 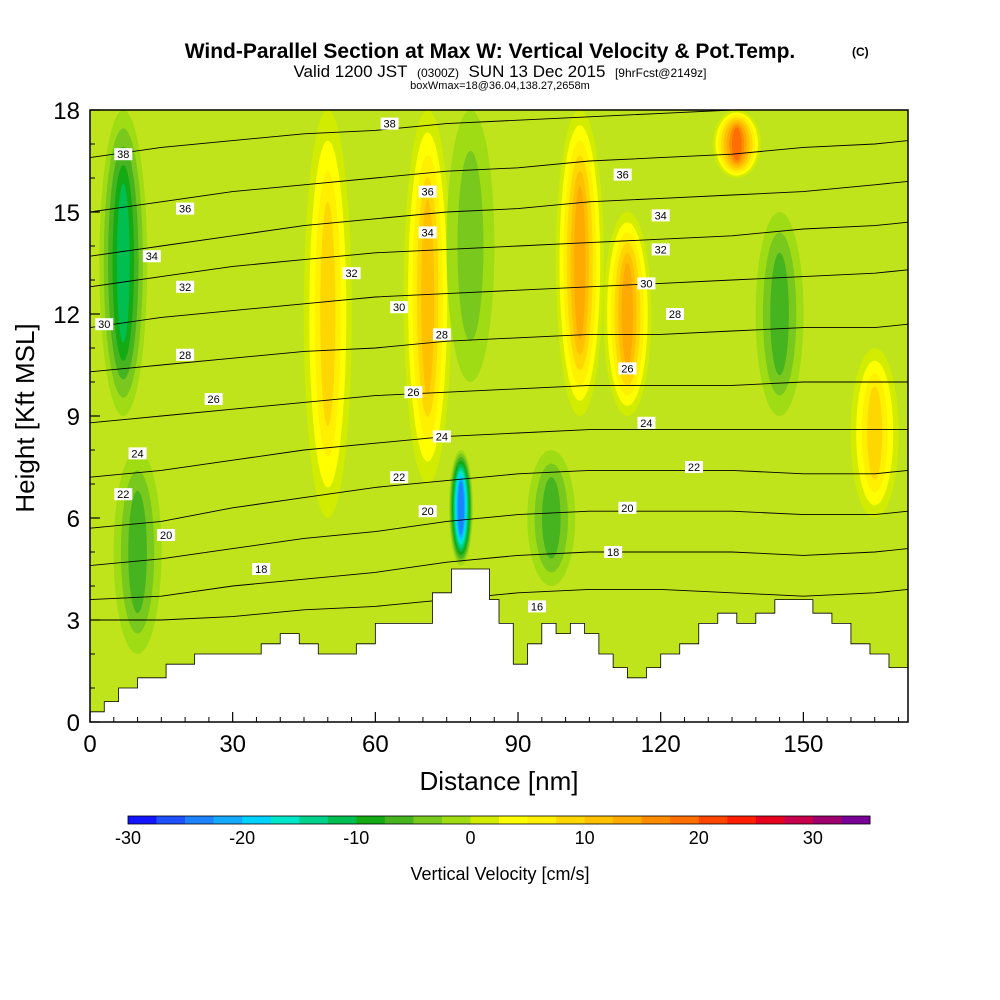 What do you see at coordinates (128, 838) in the screenshot?
I see `colorbar-tick--30: -30` at bounding box center [128, 838].